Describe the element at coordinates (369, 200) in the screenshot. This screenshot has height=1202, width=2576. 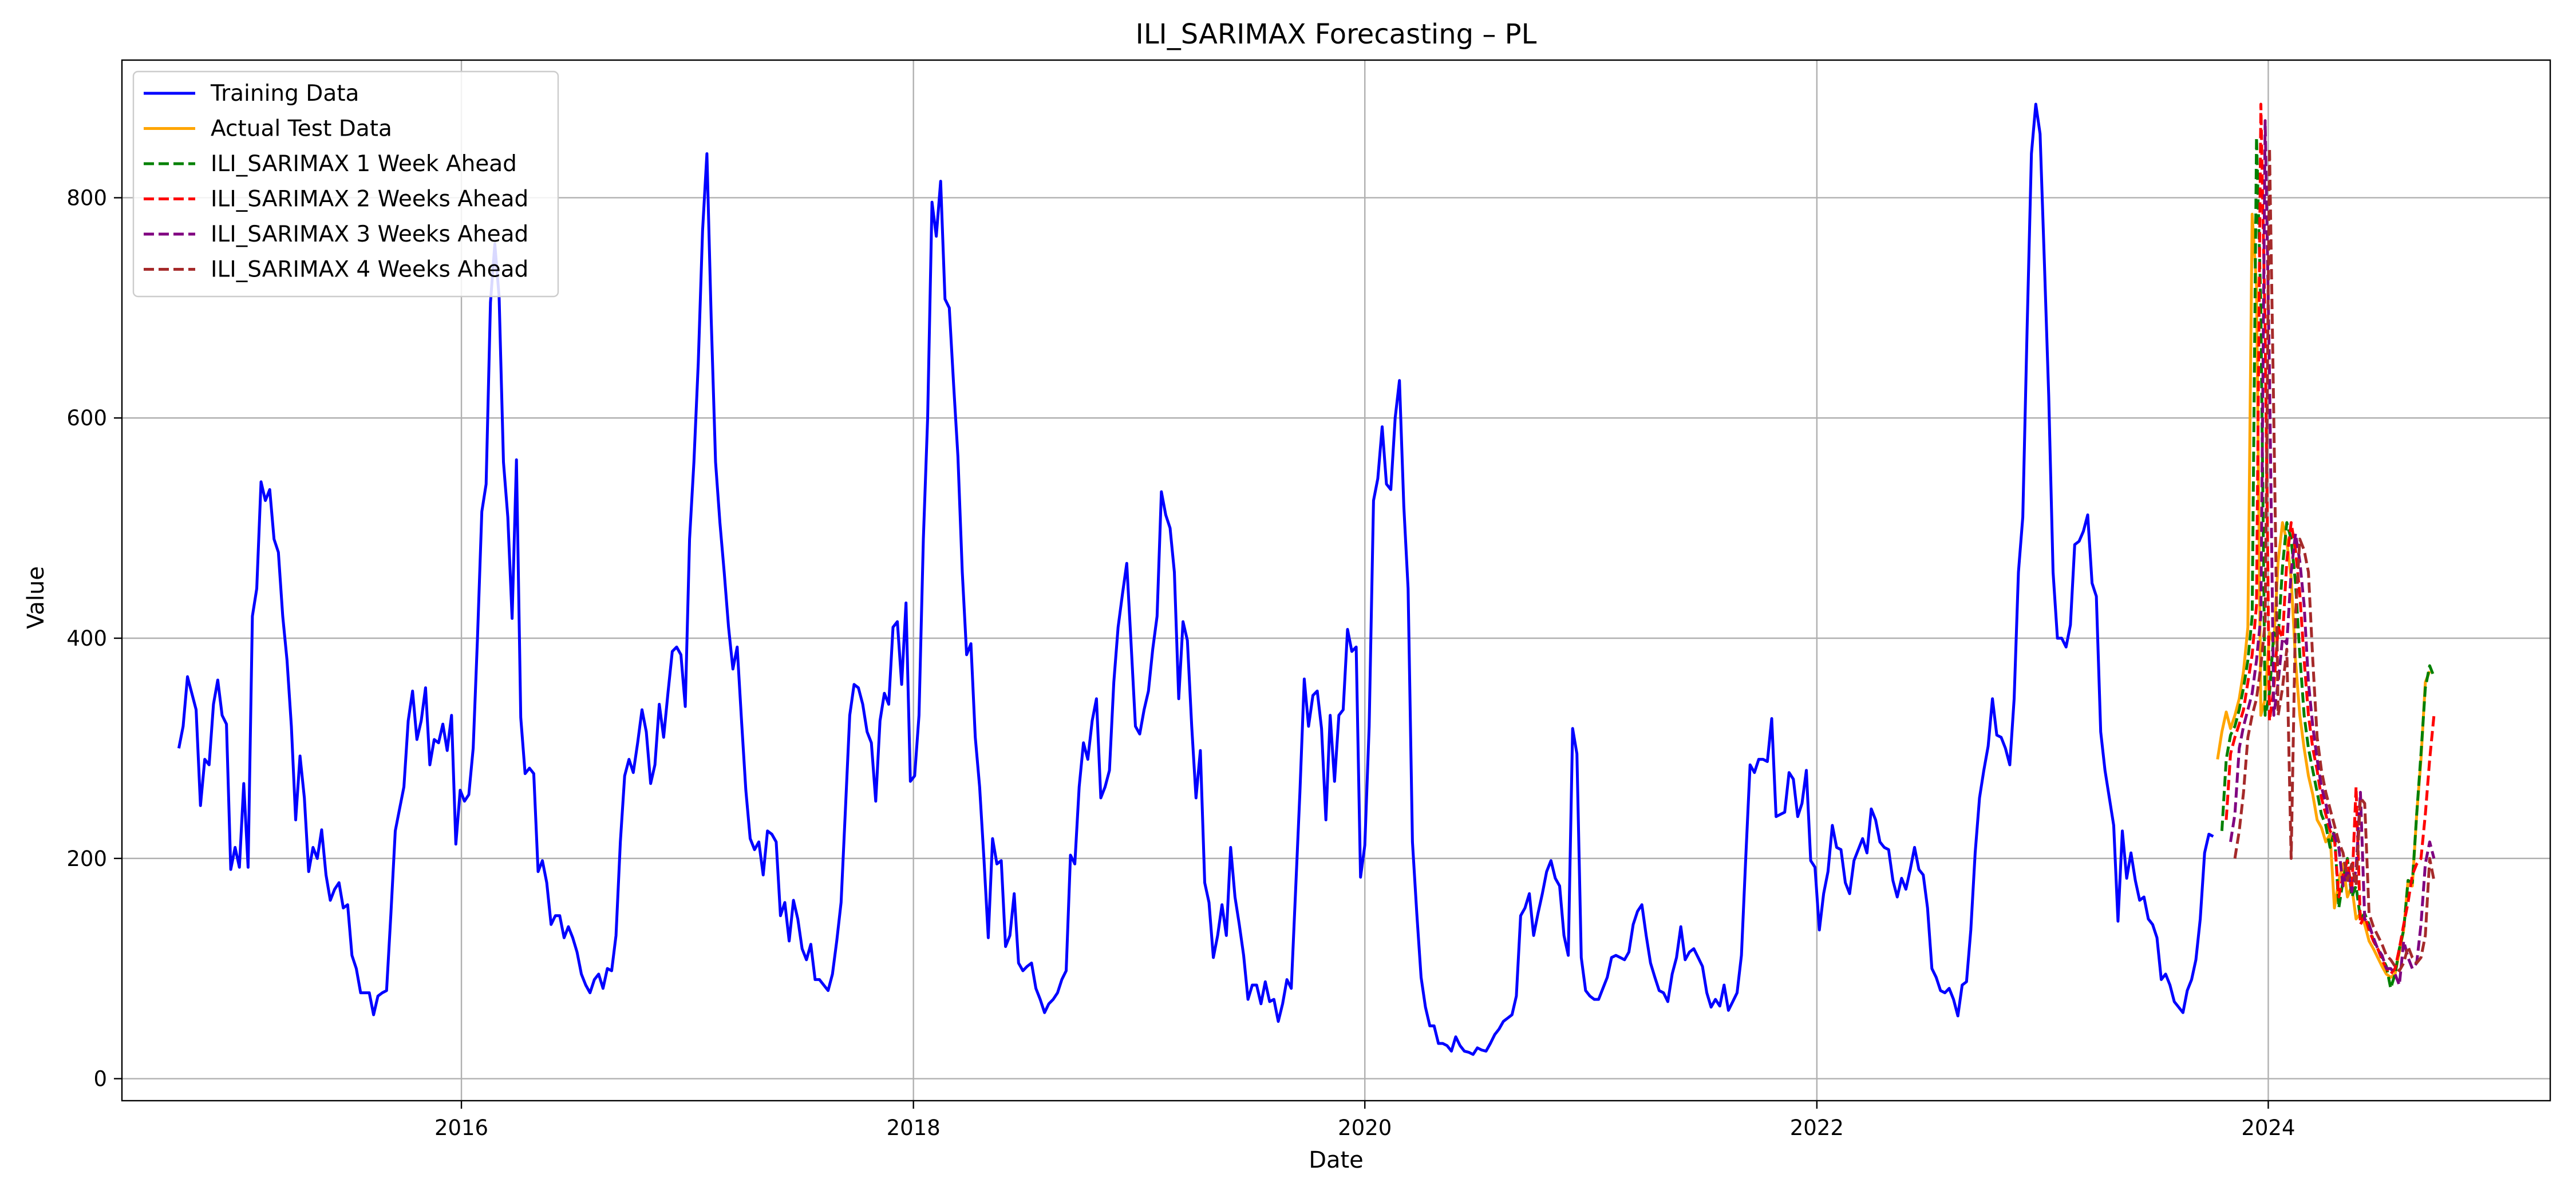
I see `legend-label-3: ILI_SARIMAX 2 Weeks Ahead` at that location.